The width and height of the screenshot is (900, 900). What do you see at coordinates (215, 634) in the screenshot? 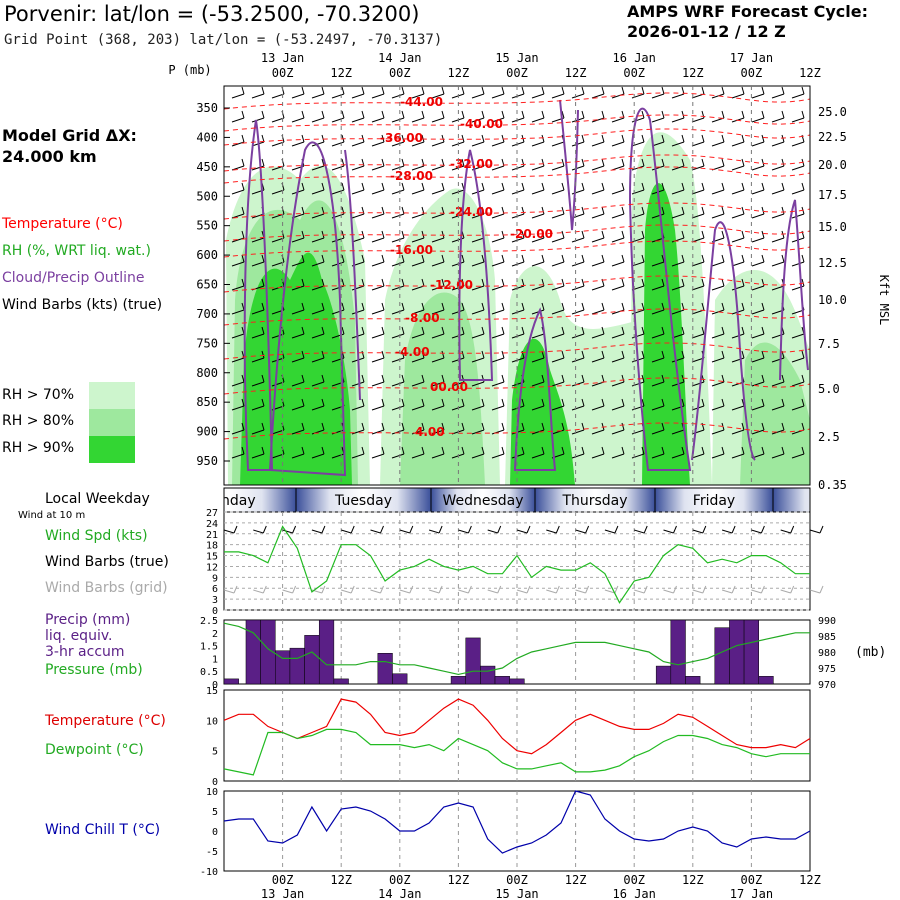
I see `precip-panel-ytick: 2` at bounding box center [215, 634].